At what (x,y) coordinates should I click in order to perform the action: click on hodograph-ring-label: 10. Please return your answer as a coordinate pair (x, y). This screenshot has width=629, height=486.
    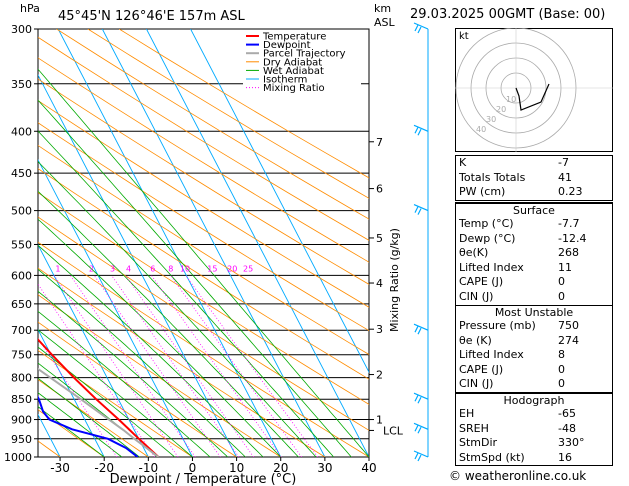
    Looking at the image, I should click on (511, 99).